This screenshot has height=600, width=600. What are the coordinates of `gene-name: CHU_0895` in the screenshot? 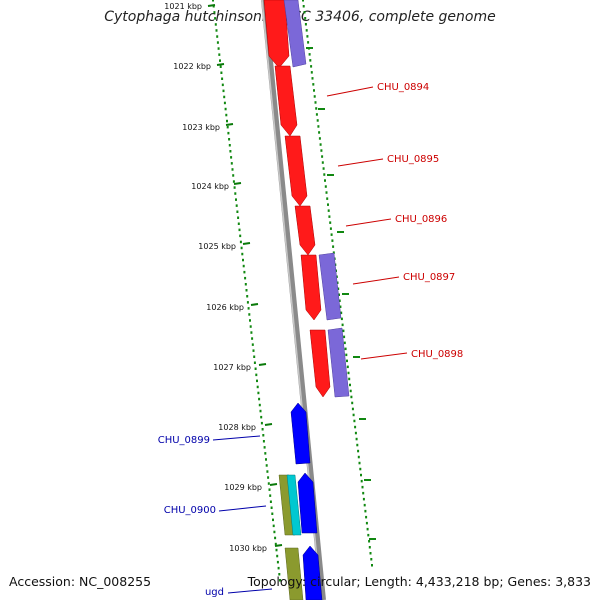 It's located at (413, 159).